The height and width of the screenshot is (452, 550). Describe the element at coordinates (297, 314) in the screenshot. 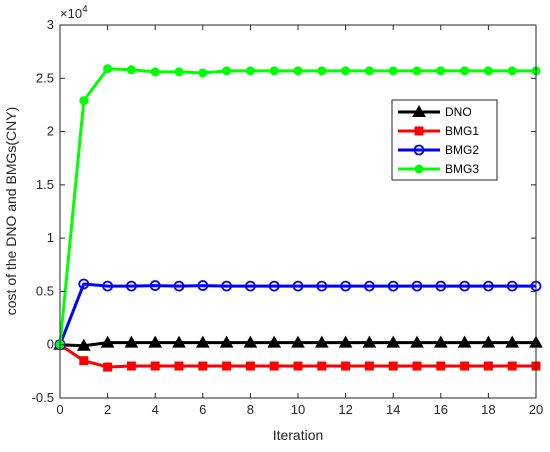

I see `bmg2-line` at that location.